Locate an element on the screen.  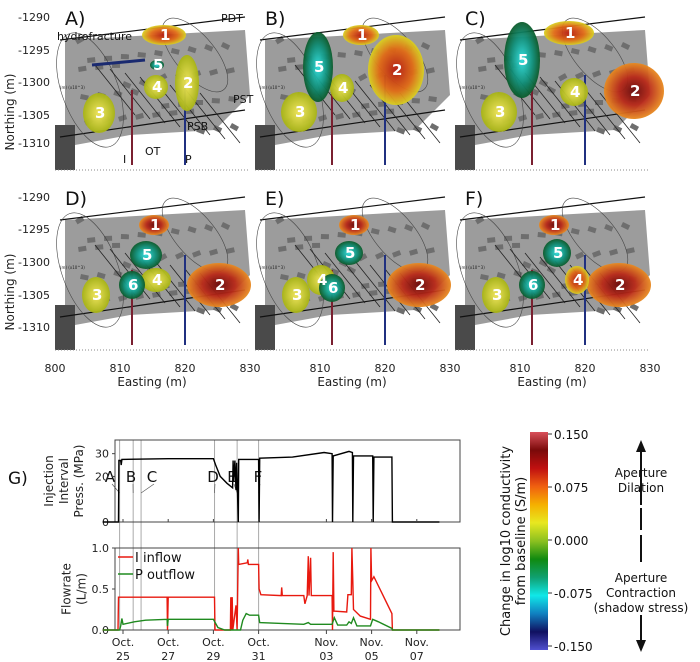
annotation-p: P is located at coordinates (188, 159).